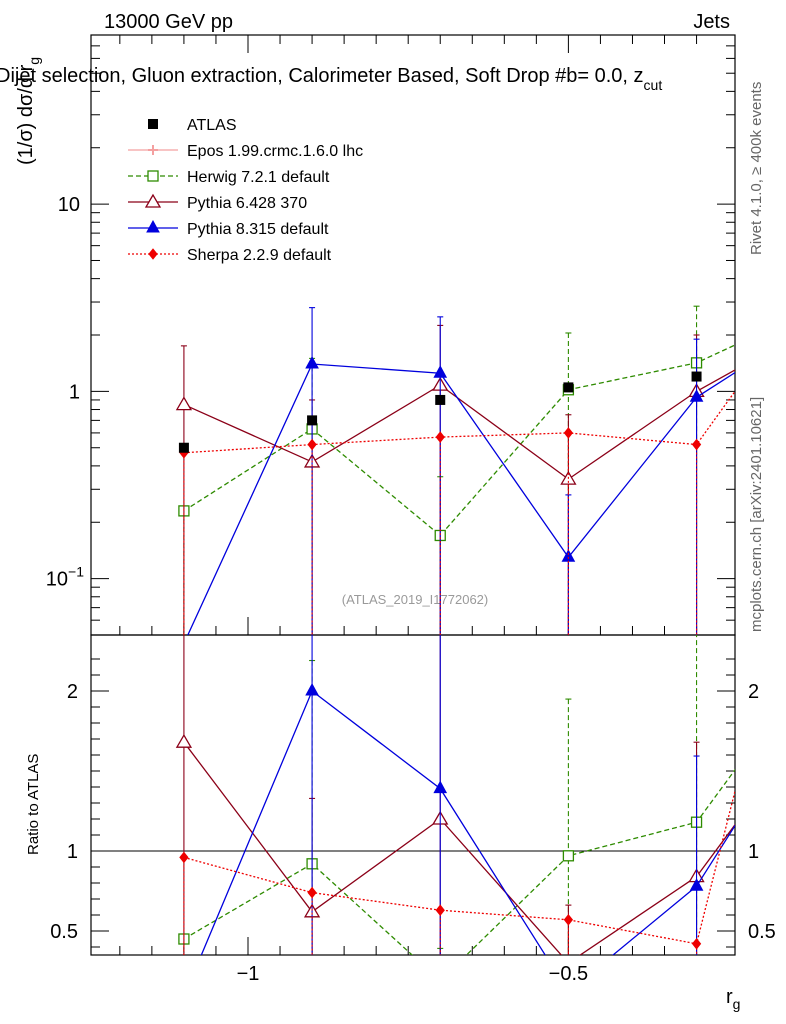  Describe the element at coordinates (258, 177) in the screenshot. I see `legend-herwig-label: Herwig 7.2.1 default` at that location.